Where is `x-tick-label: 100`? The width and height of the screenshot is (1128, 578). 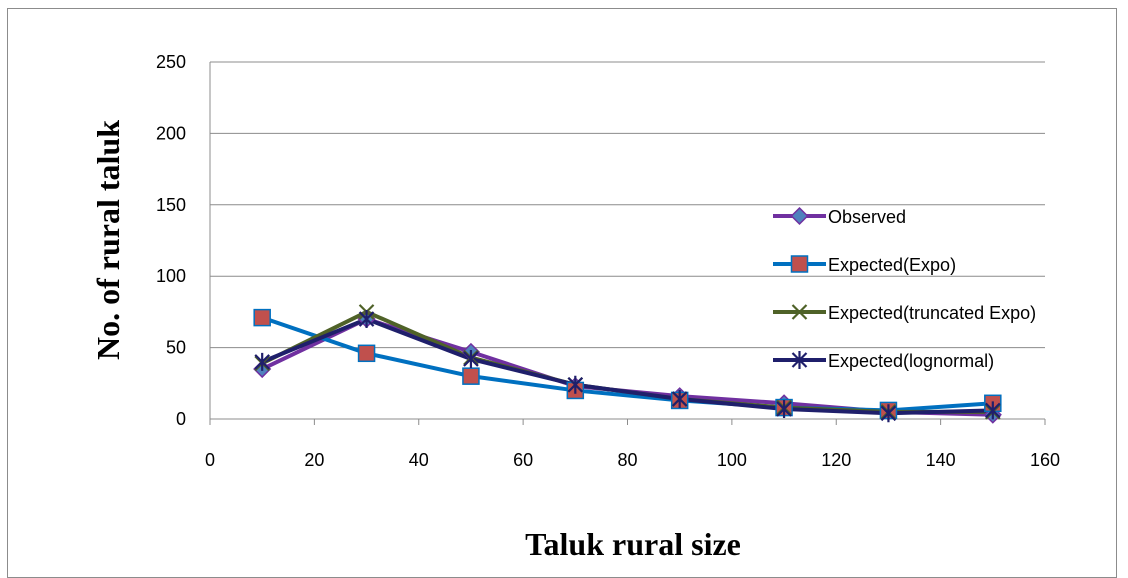 x-tick-label: 100 is located at coordinates (732, 460).